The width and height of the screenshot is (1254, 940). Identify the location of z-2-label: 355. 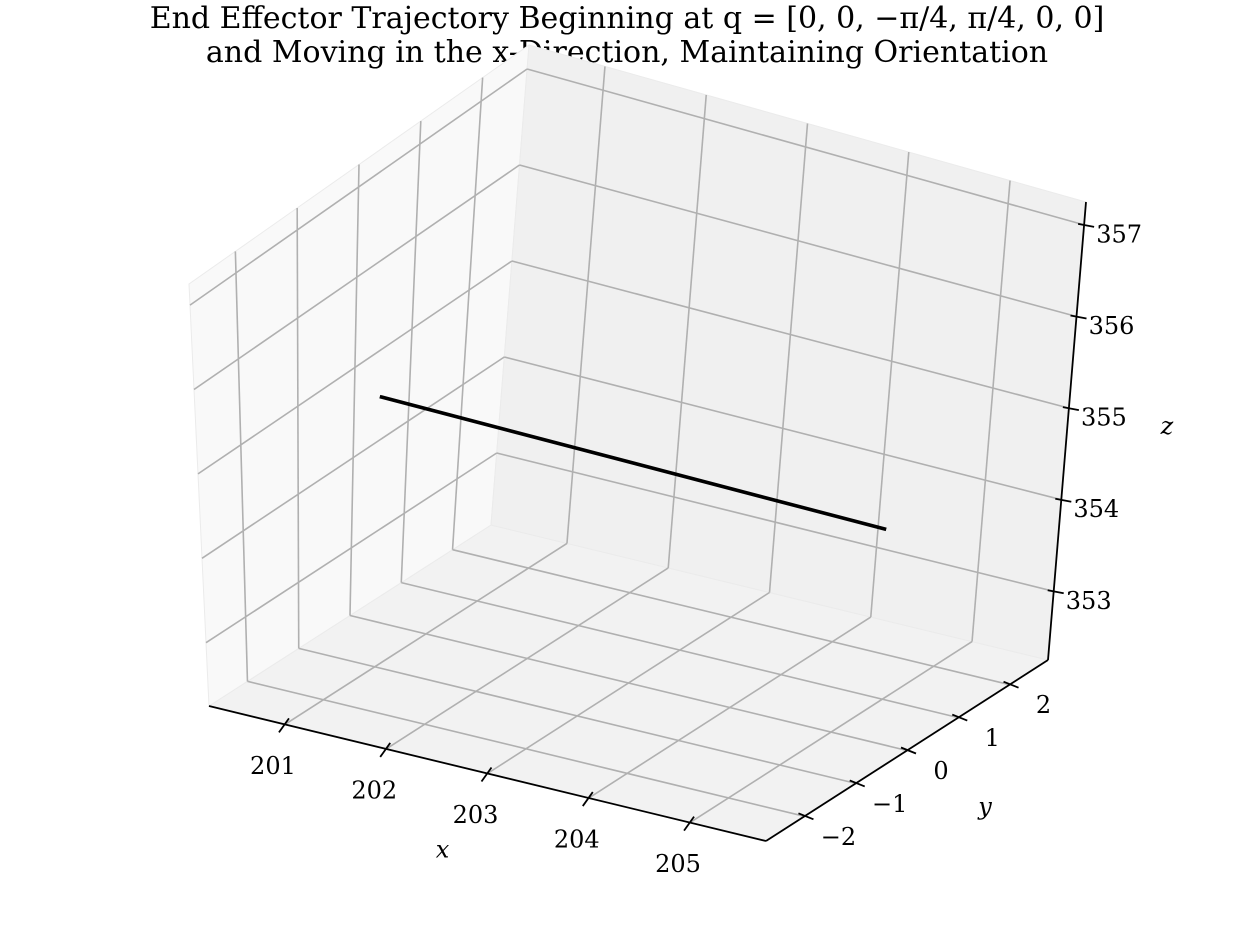
(1104, 418).